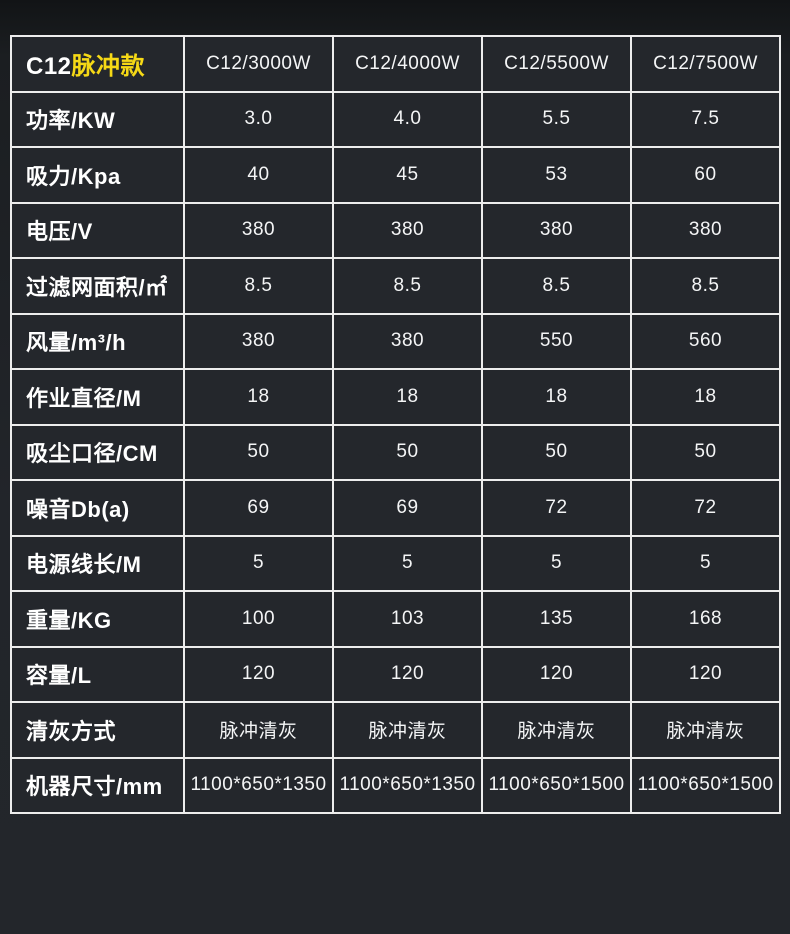  I want to click on spec-row: 重量/KG 100 103 135 168, so click(395, 619).